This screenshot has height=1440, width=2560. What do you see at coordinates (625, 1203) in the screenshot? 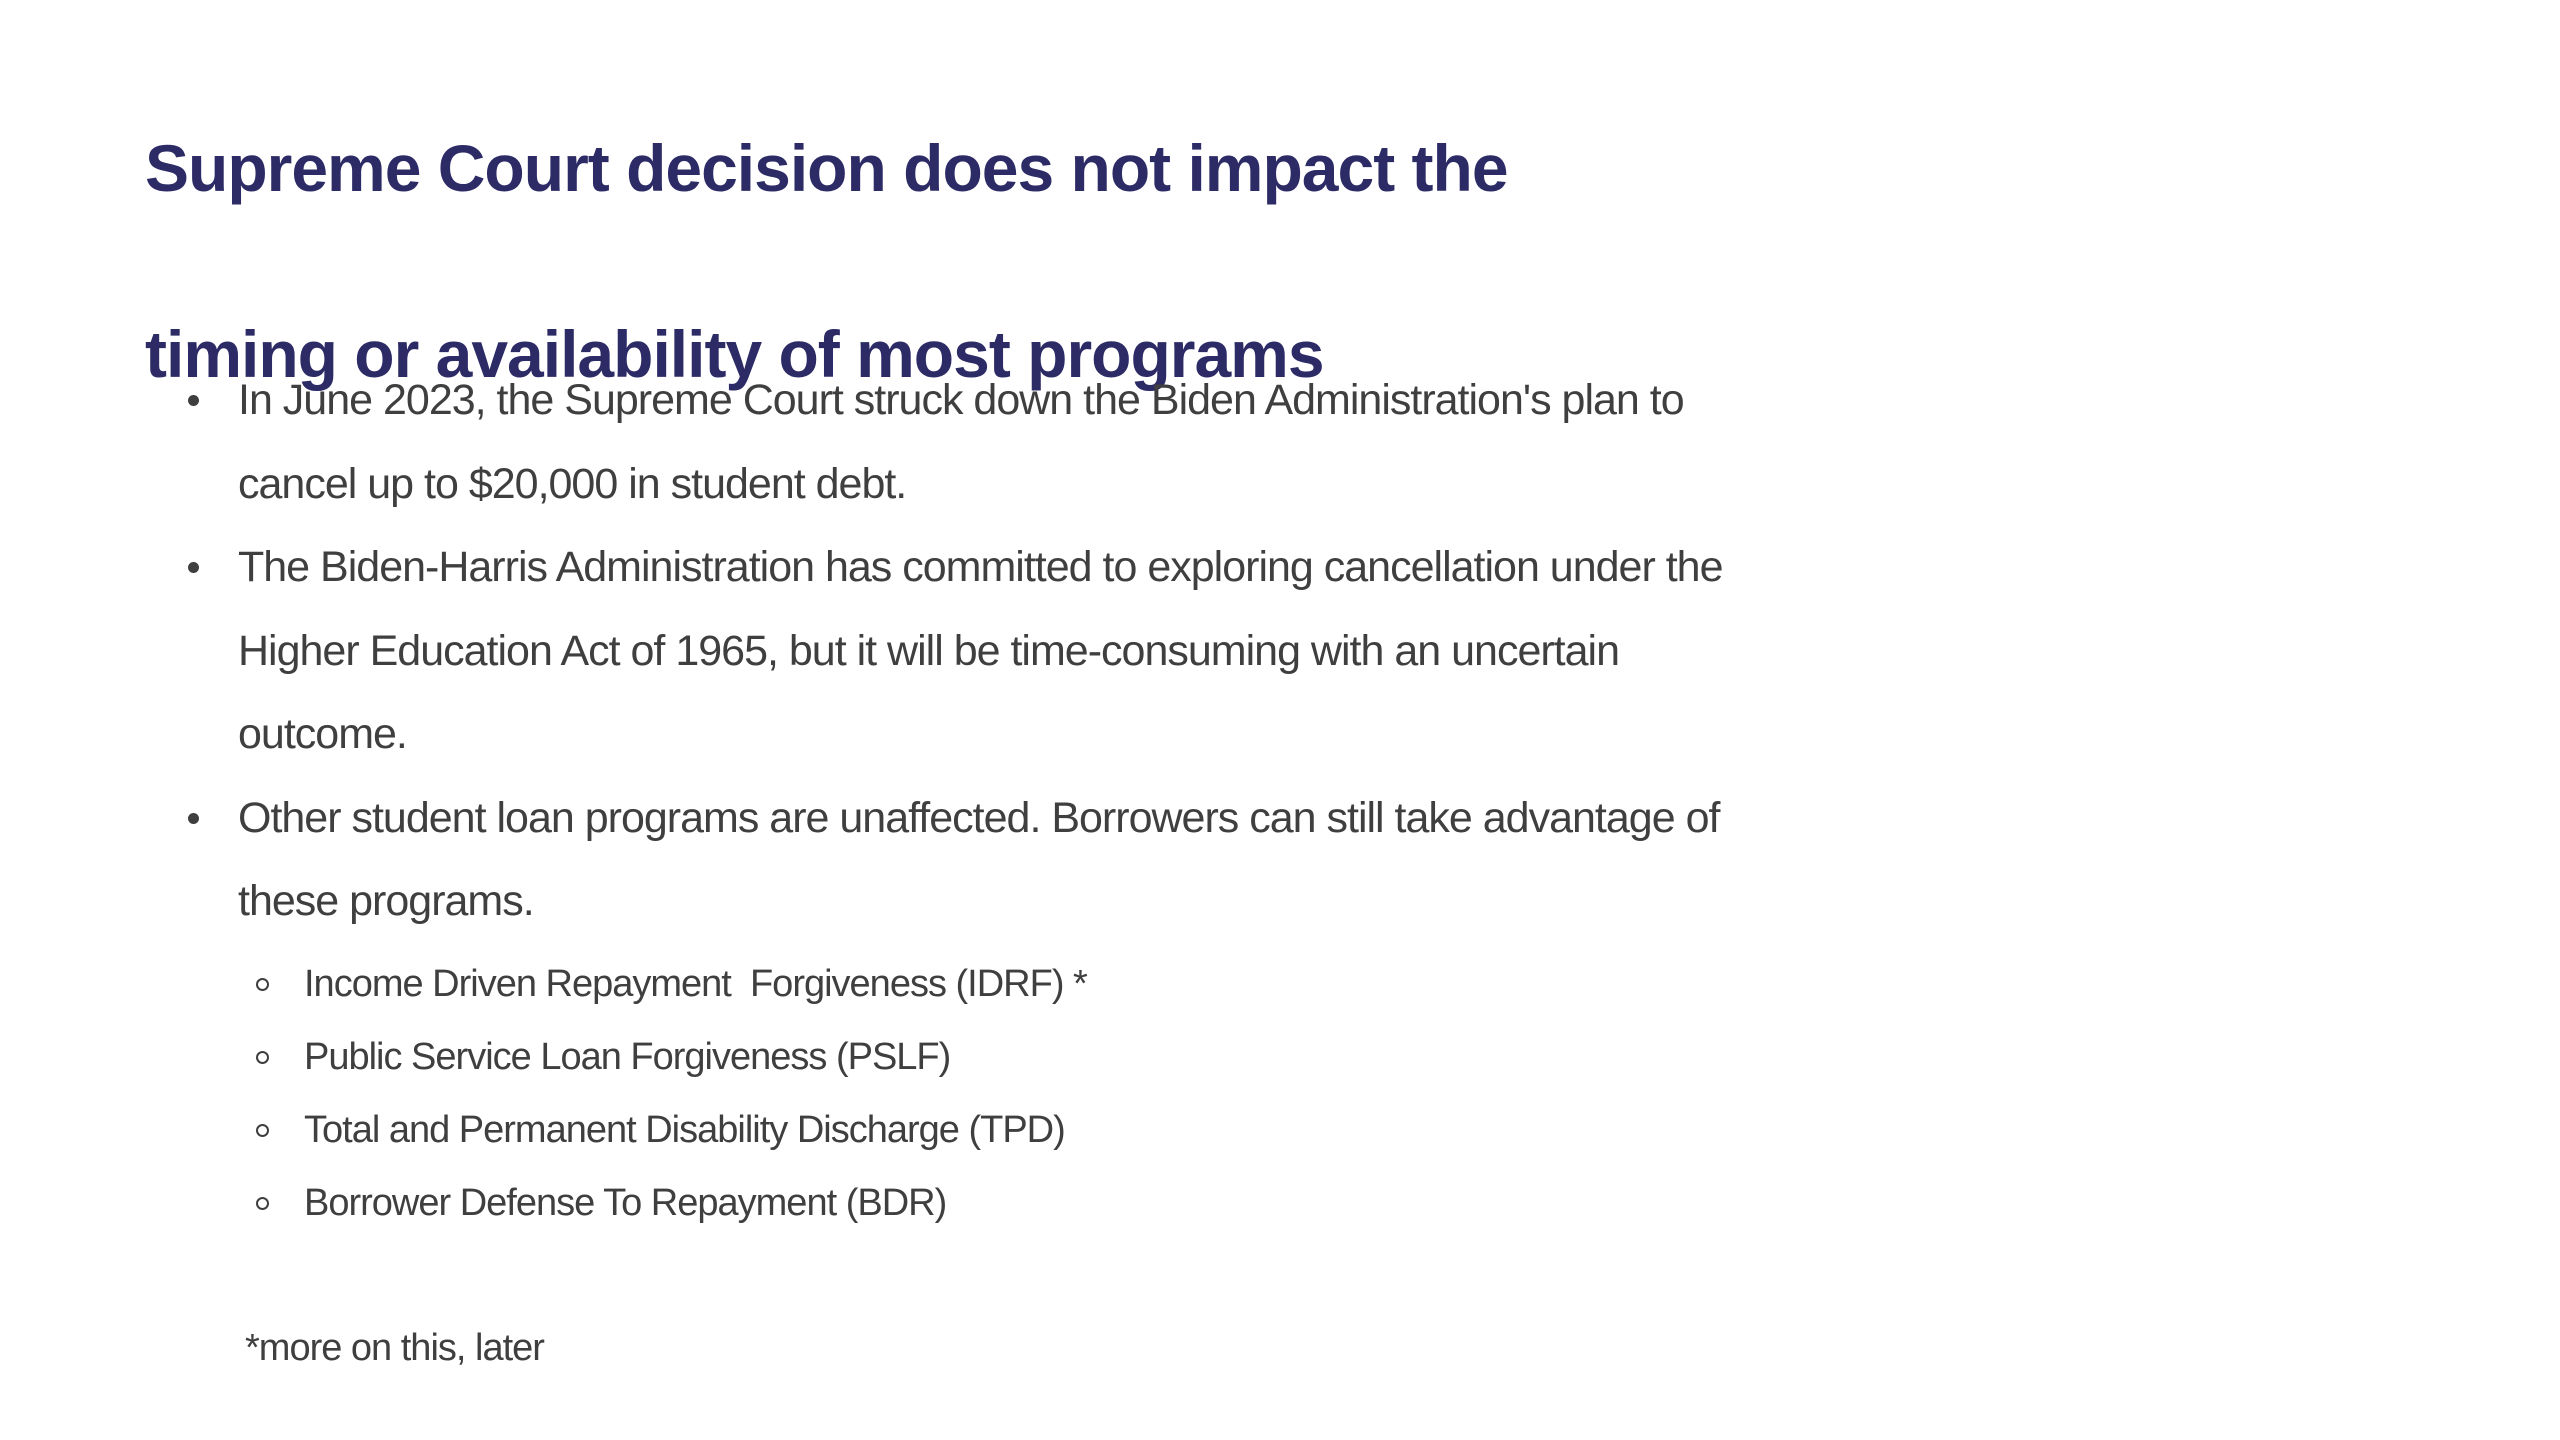
I see `sub-bullet-bdr-text: Borrower Defense To Repayment (BDR)` at bounding box center [625, 1203].